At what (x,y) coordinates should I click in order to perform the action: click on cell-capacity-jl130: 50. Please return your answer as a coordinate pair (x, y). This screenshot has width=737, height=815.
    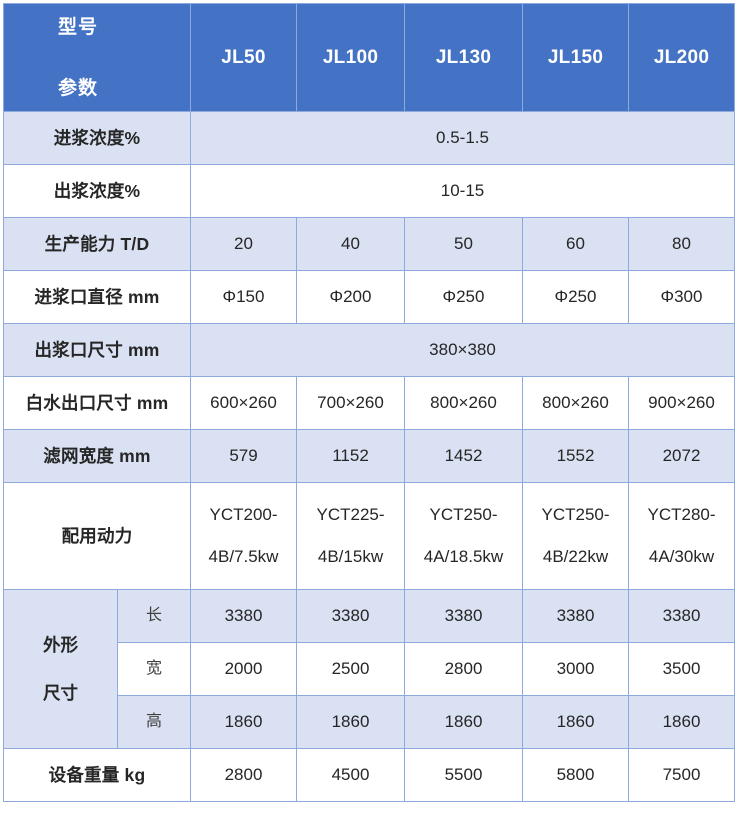
    Looking at the image, I should click on (463, 244).